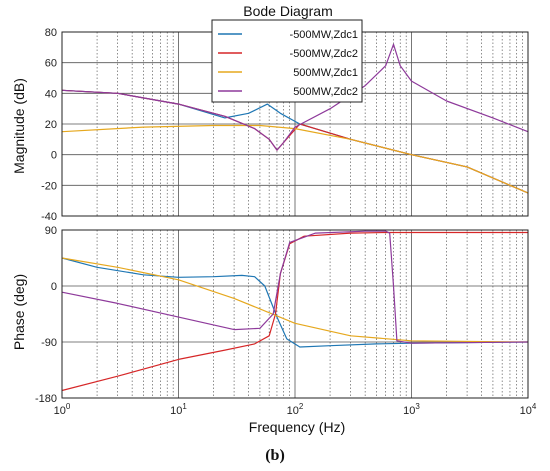 This screenshot has height=471, width=550. I want to click on y-tick-label: -40, so click(49, 217).